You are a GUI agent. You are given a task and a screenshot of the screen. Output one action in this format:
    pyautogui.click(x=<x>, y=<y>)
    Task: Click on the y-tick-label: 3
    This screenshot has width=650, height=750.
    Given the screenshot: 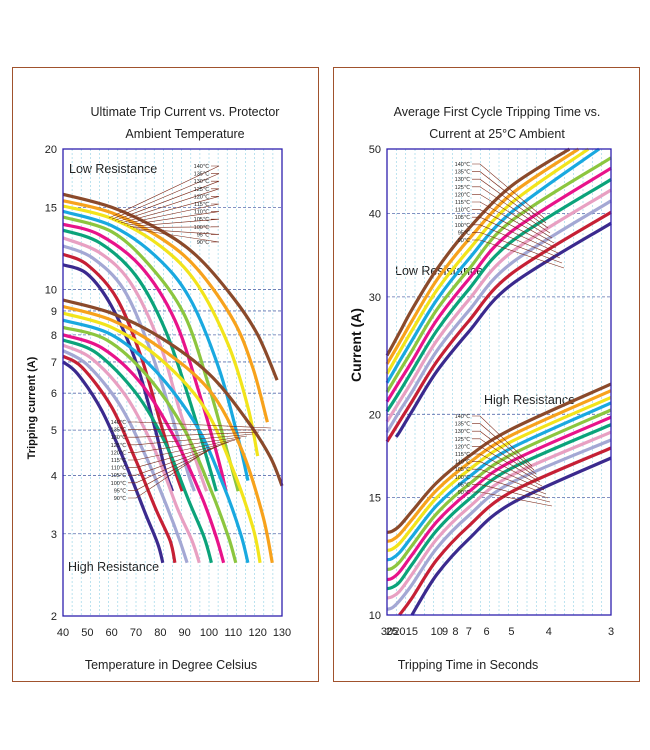 What is the action you would take?
    pyautogui.click(x=54, y=535)
    